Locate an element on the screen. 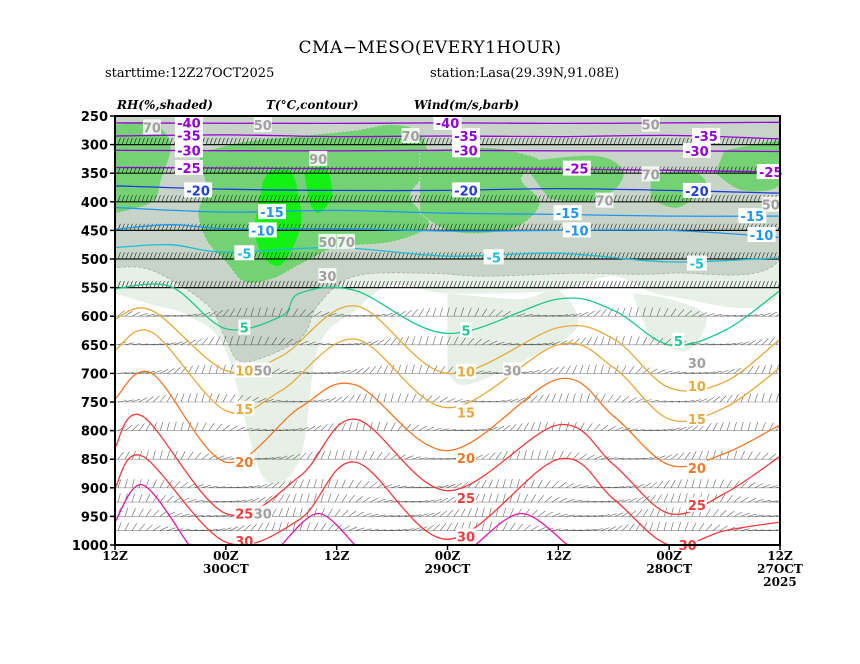 The height and width of the screenshot is (664, 860). contour-label: 15 is located at coordinates (244, 410).